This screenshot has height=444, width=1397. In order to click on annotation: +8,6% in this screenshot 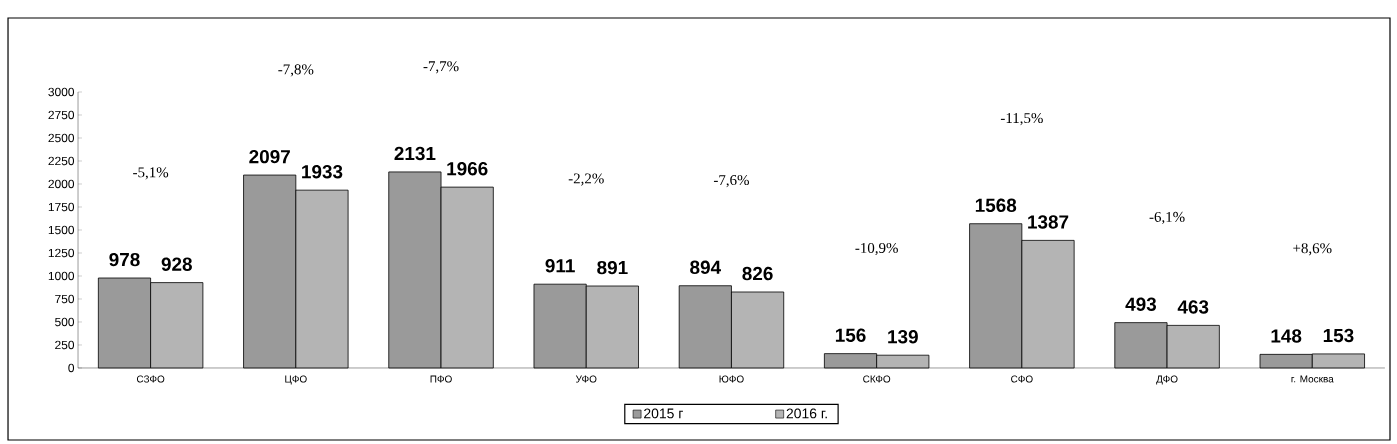, I will do `click(1312, 249)`.